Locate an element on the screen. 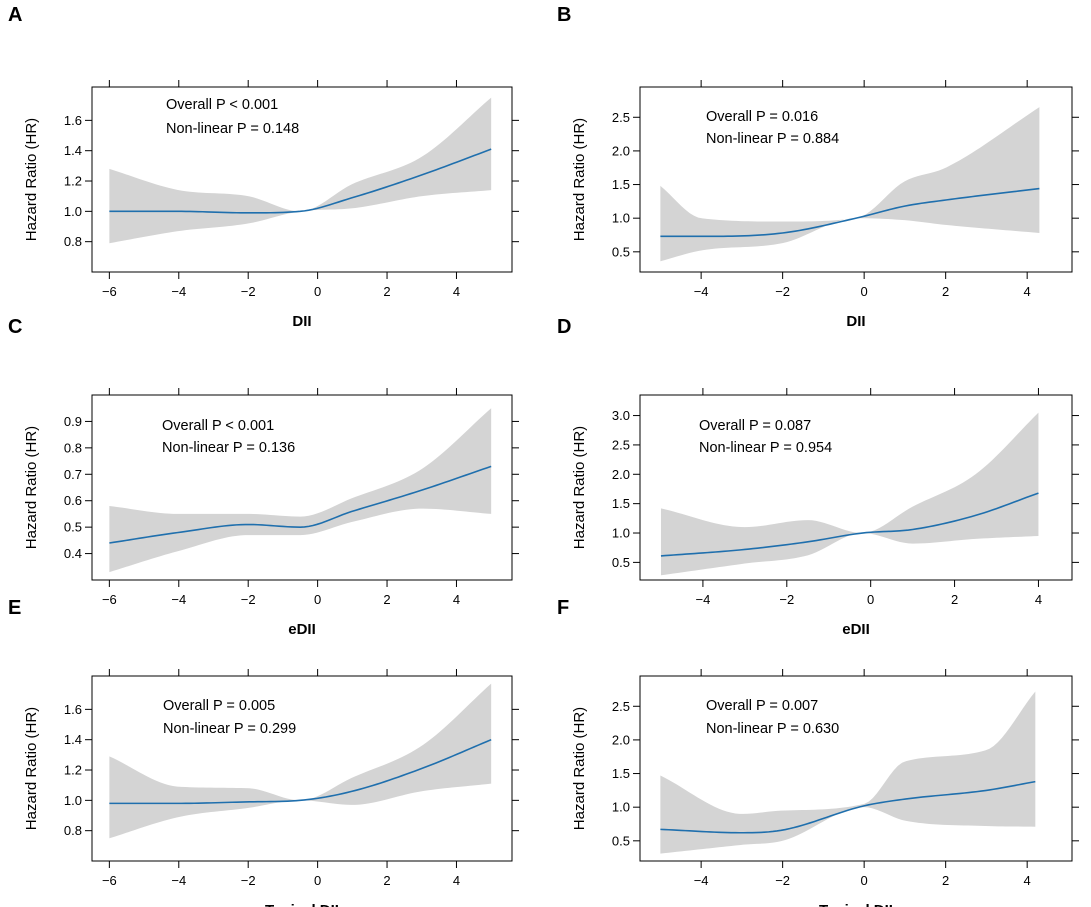 Image resolution: width=1091 pixels, height=907 pixels. x-tick-label-b-3: 2 is located at coordinates (945, 291).